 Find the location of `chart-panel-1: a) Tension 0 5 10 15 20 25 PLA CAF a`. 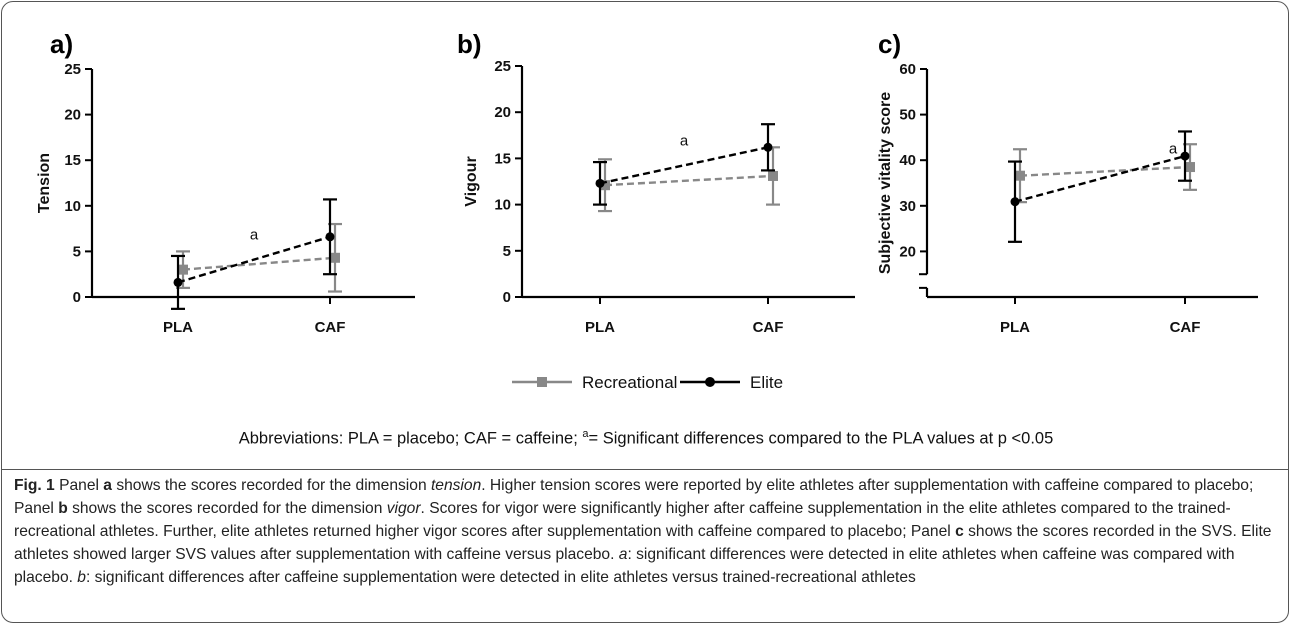

chart-panel-1: a) Tension 0 5 10 15 20 25 PLA CAF a is located at coordinates (225, 182).